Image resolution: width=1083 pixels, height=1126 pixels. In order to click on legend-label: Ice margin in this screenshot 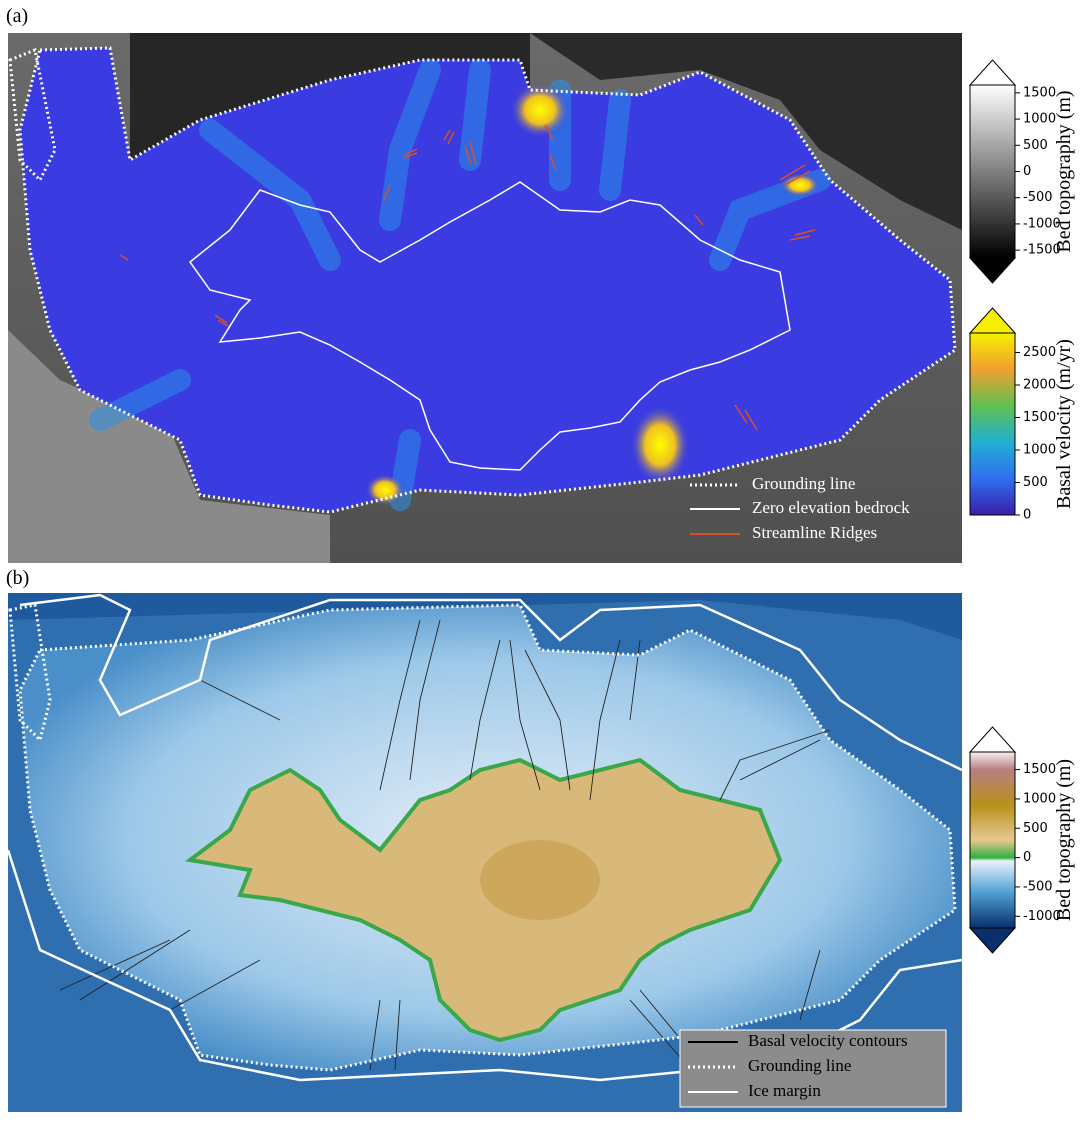, I will do `click(784, 1090)`.